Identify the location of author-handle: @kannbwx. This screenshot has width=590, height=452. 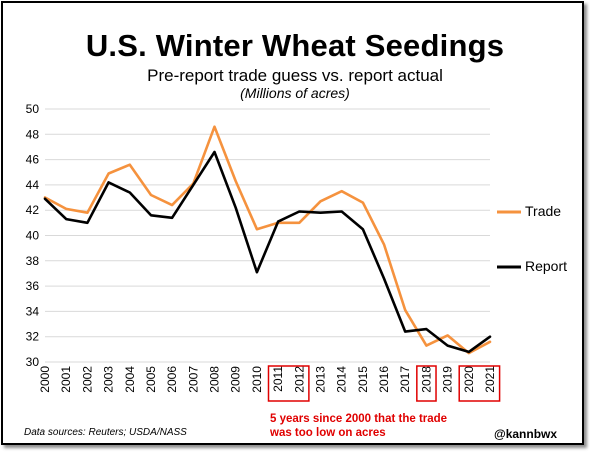
(526, 434).